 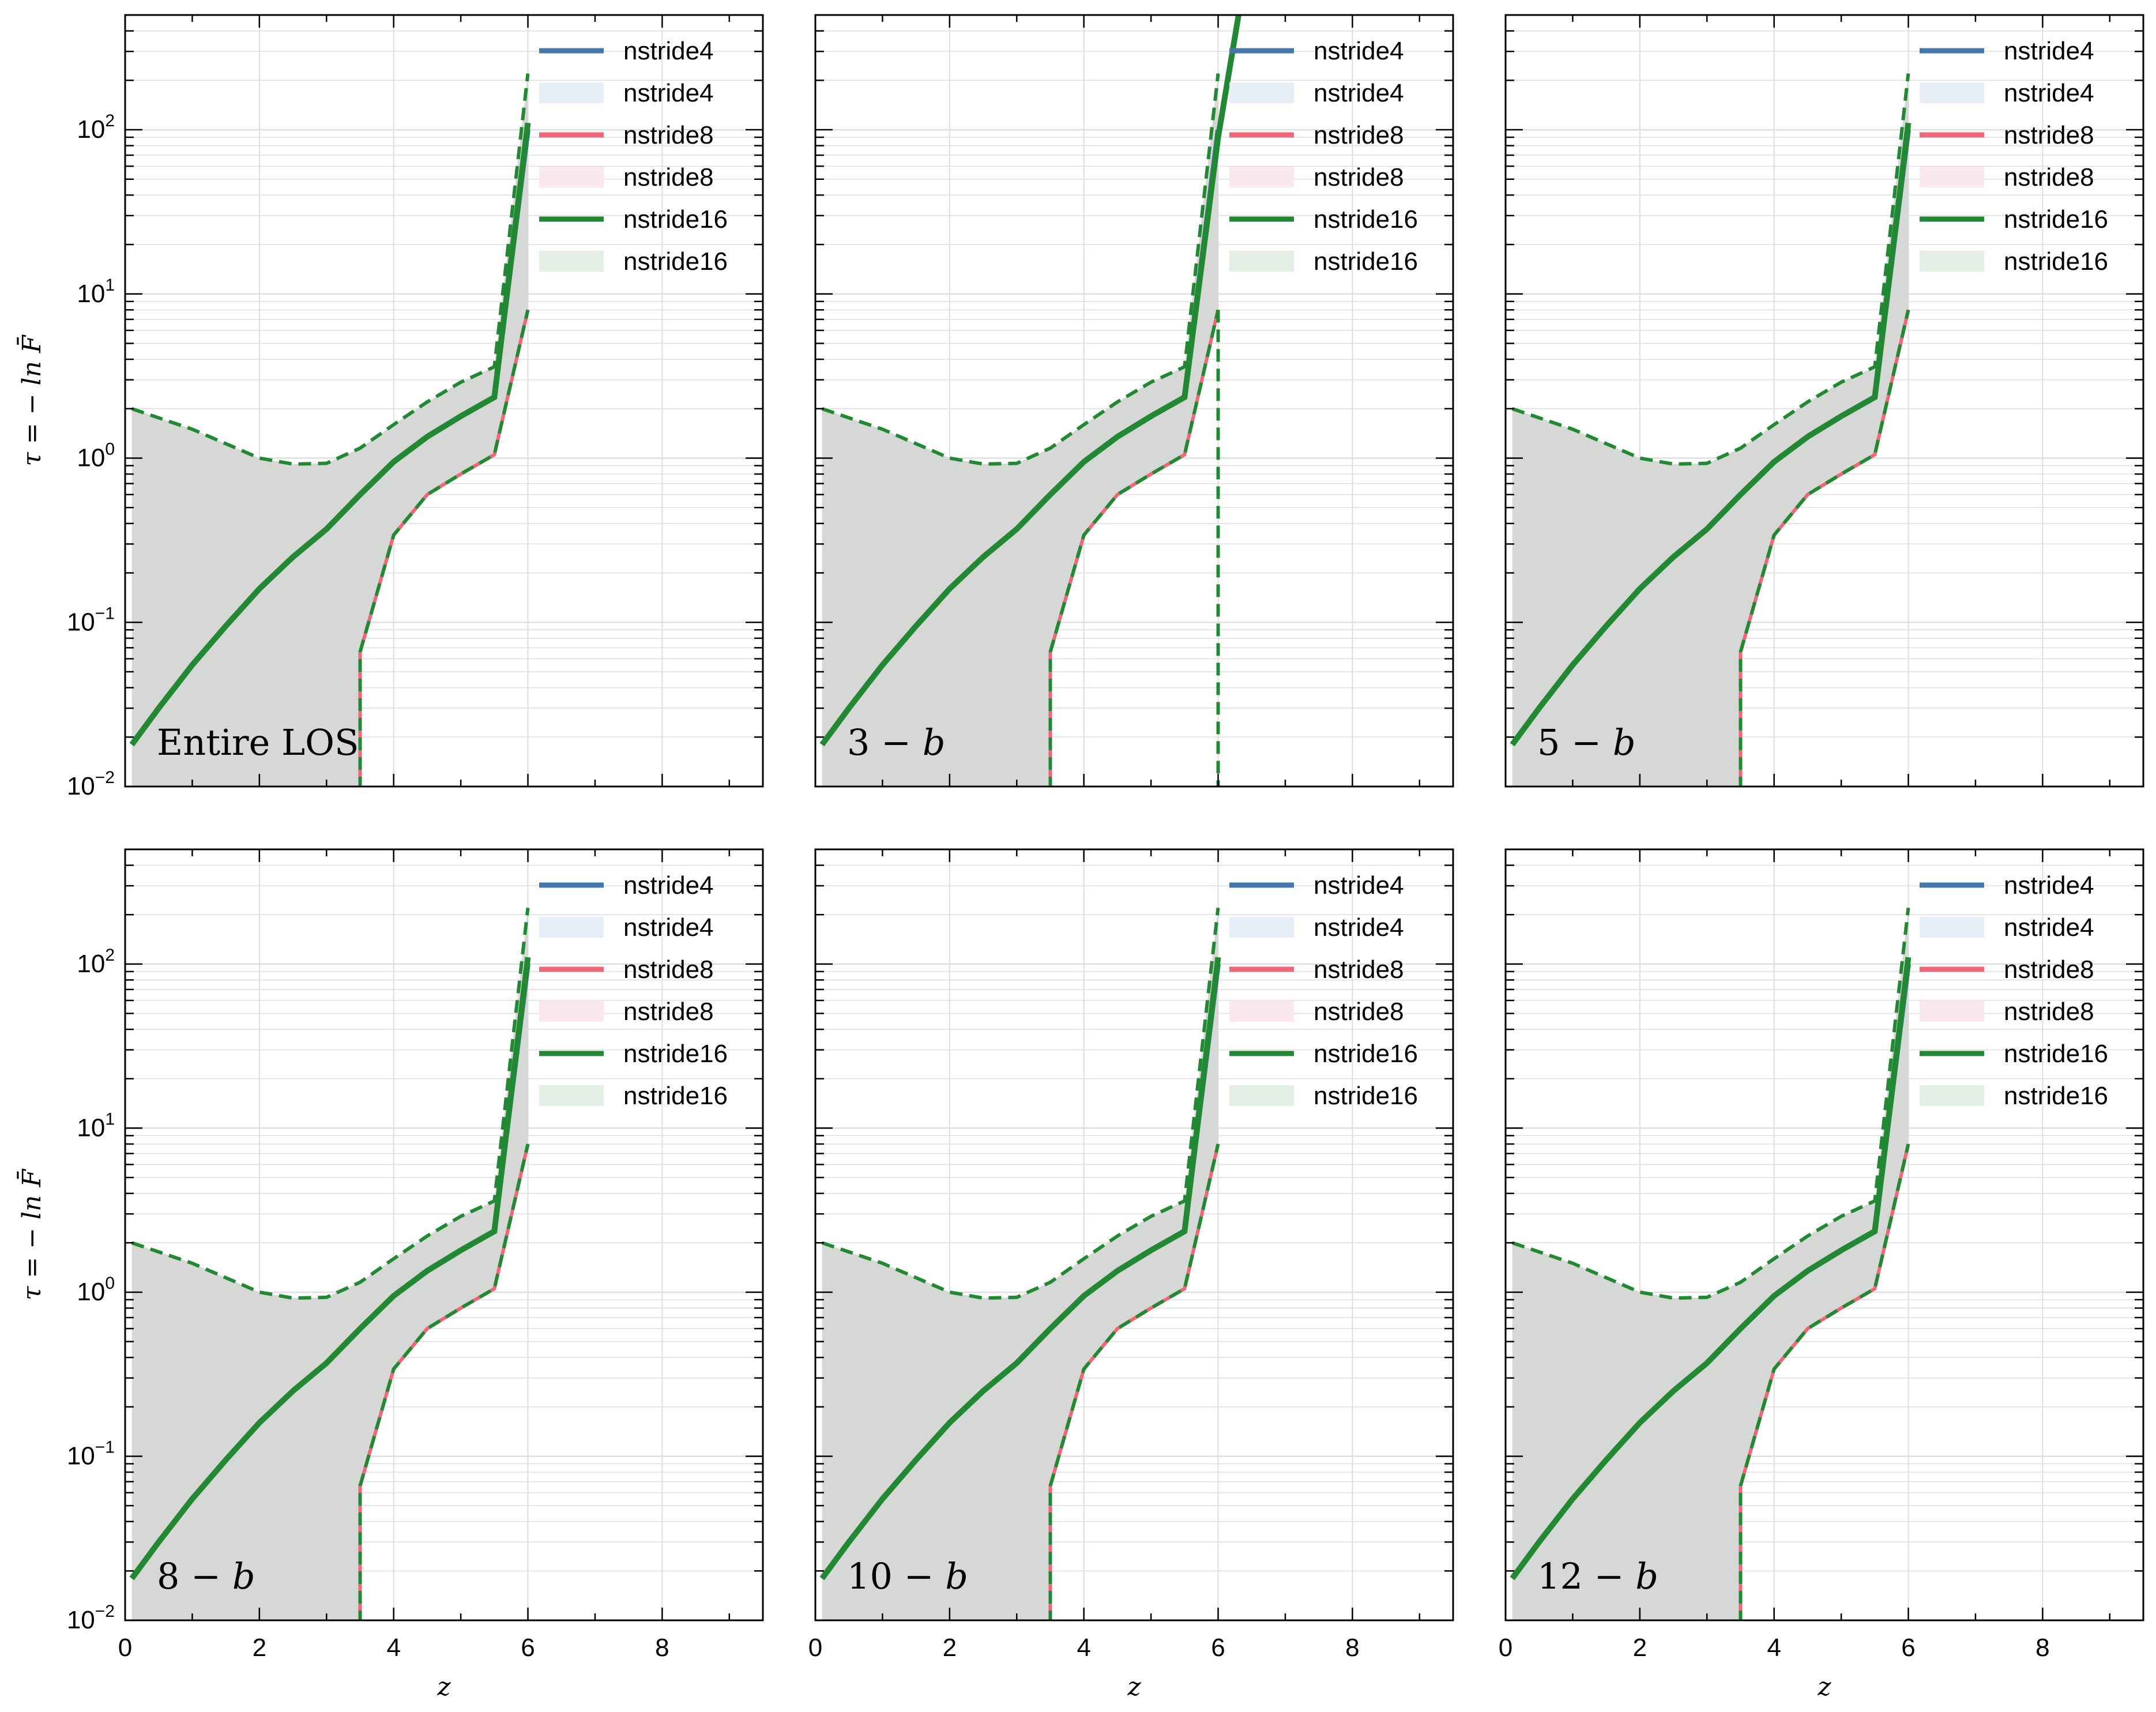 I want to click on panel-label-prefix: 10 −, so click(x=896, y=1576).